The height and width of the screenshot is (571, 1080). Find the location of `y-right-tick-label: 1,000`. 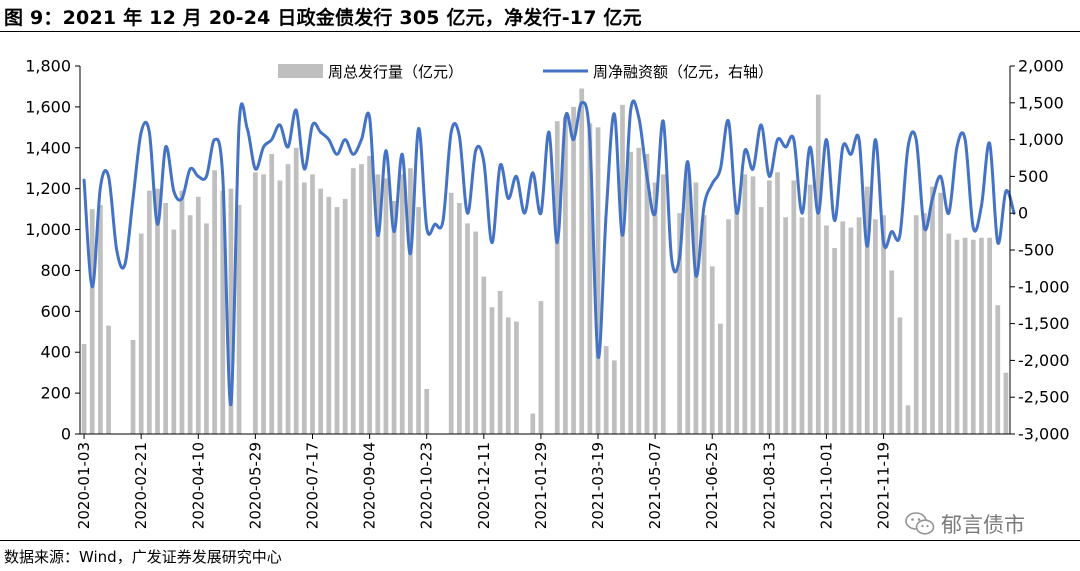

y-right-tick-label: 1,000 is located at coordinates (1041, 139).